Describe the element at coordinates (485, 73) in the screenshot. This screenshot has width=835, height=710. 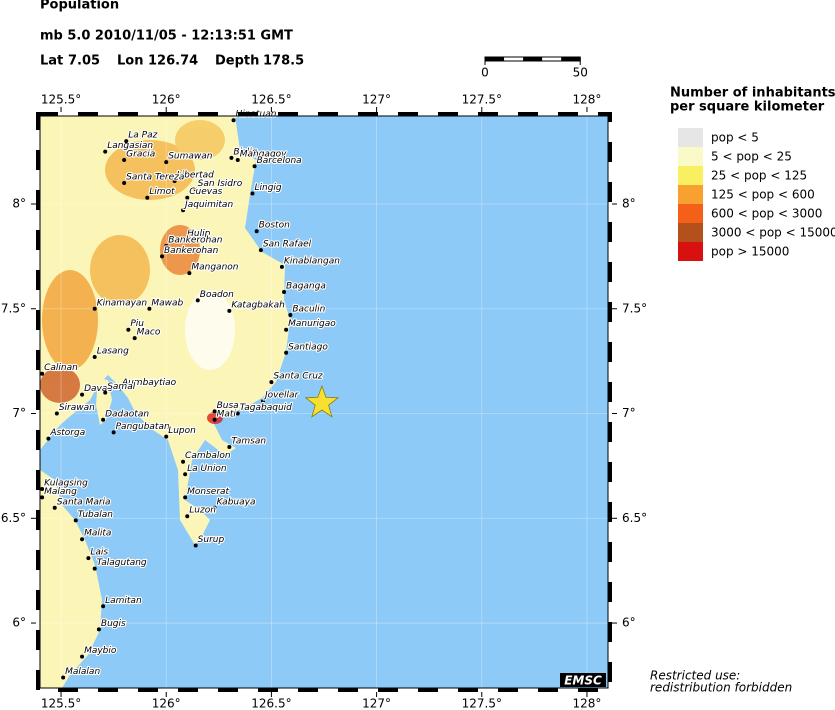
I see `scale-label: 0` at that location.